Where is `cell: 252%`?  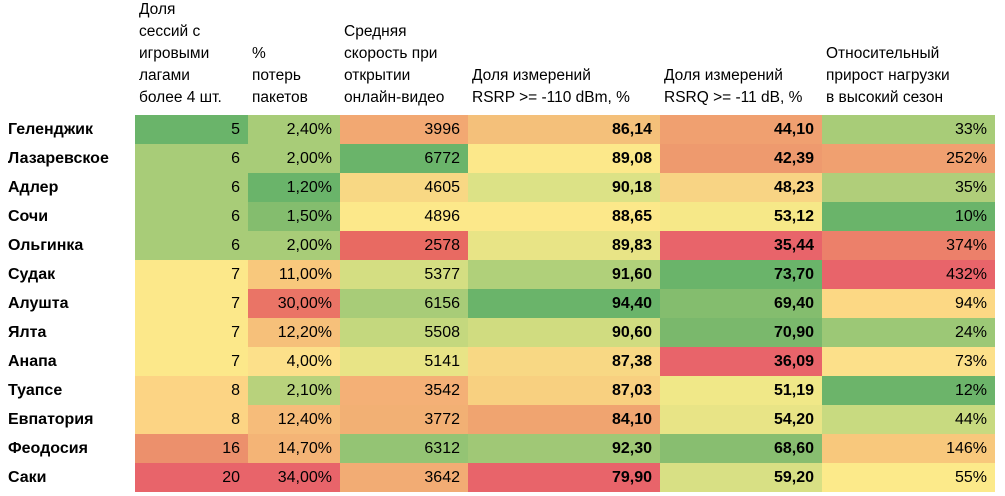 cell: 252% is located at coordinates (908, 158).